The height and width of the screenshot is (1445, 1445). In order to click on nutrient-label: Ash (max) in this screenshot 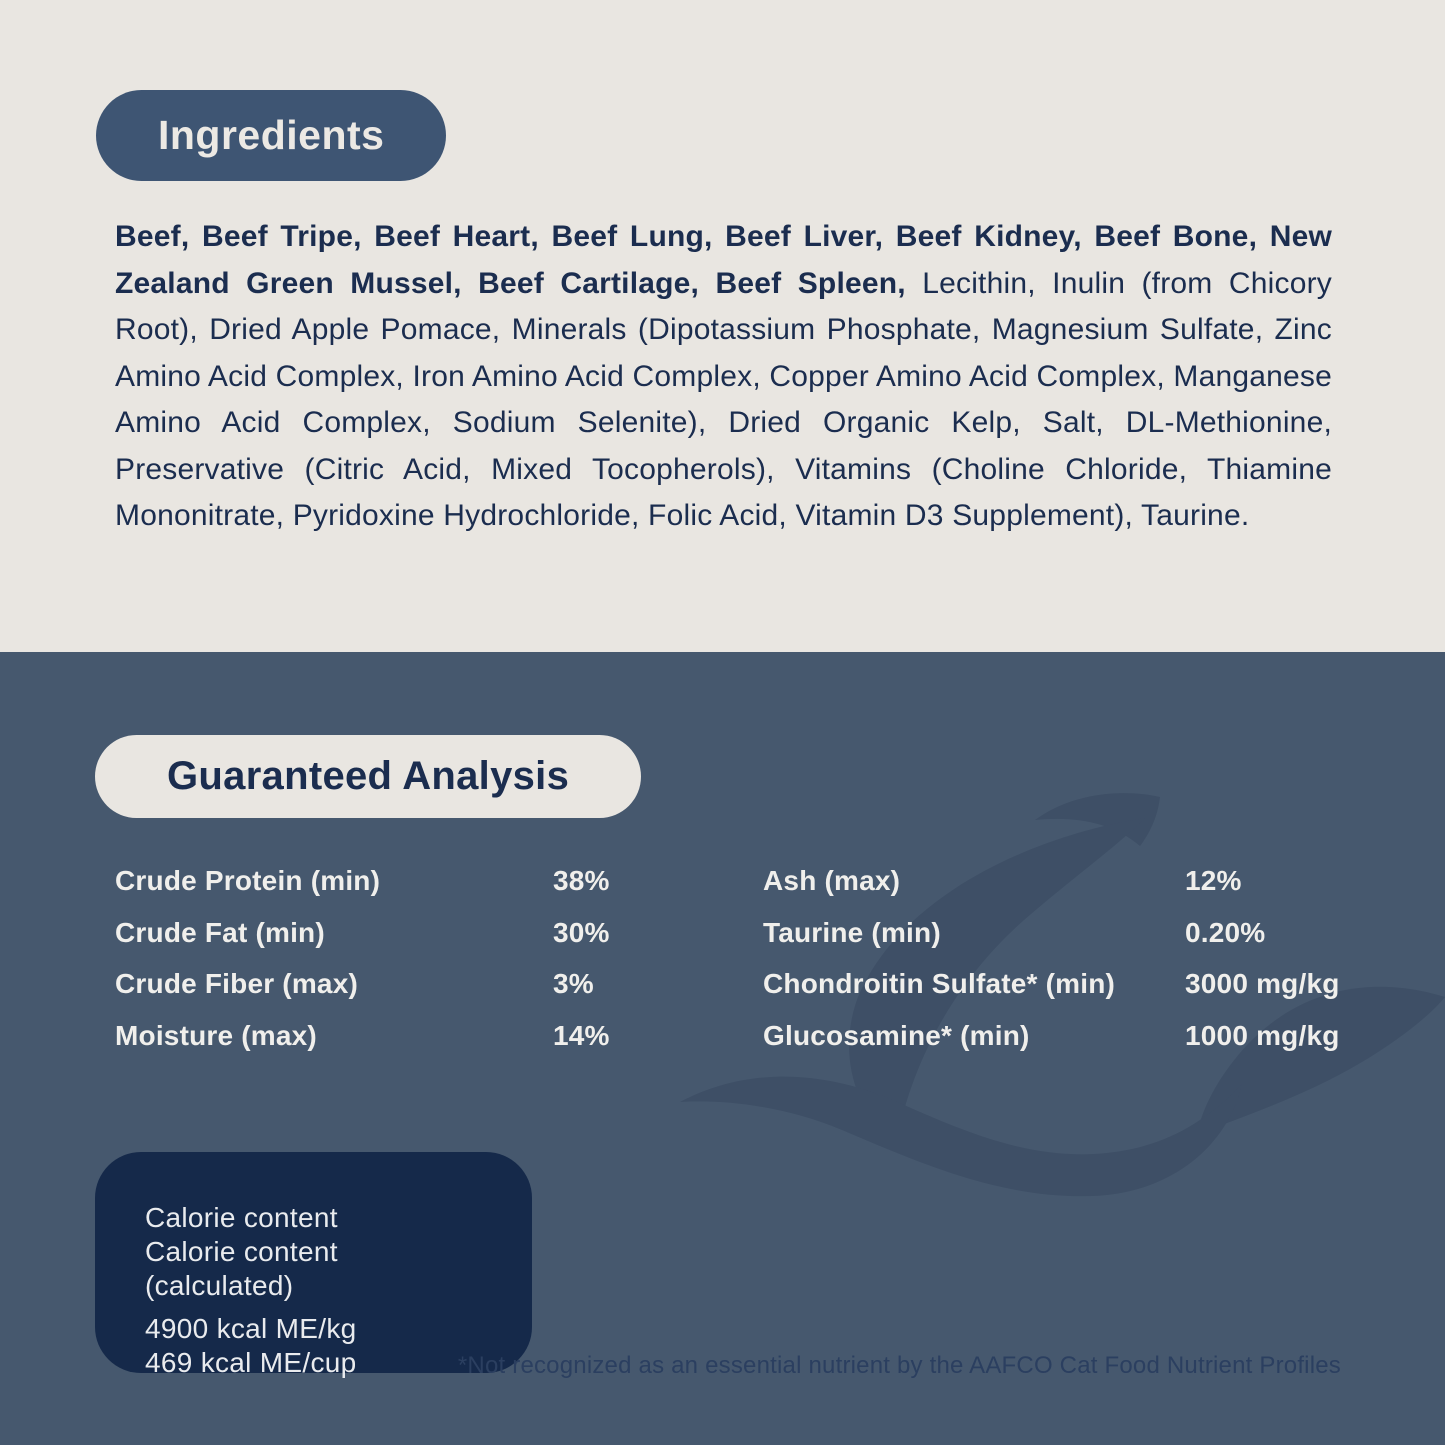, I will do `click(832, 880)`.